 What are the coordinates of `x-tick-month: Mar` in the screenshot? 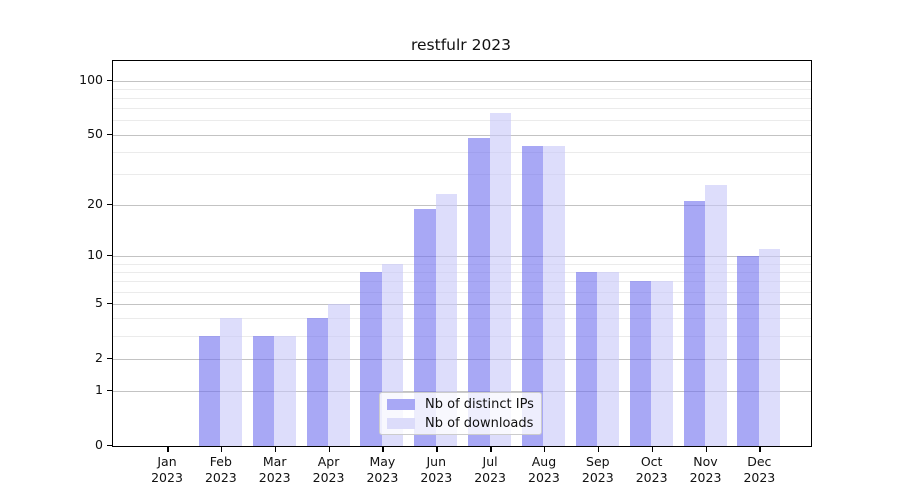 It's located at (274, 461).